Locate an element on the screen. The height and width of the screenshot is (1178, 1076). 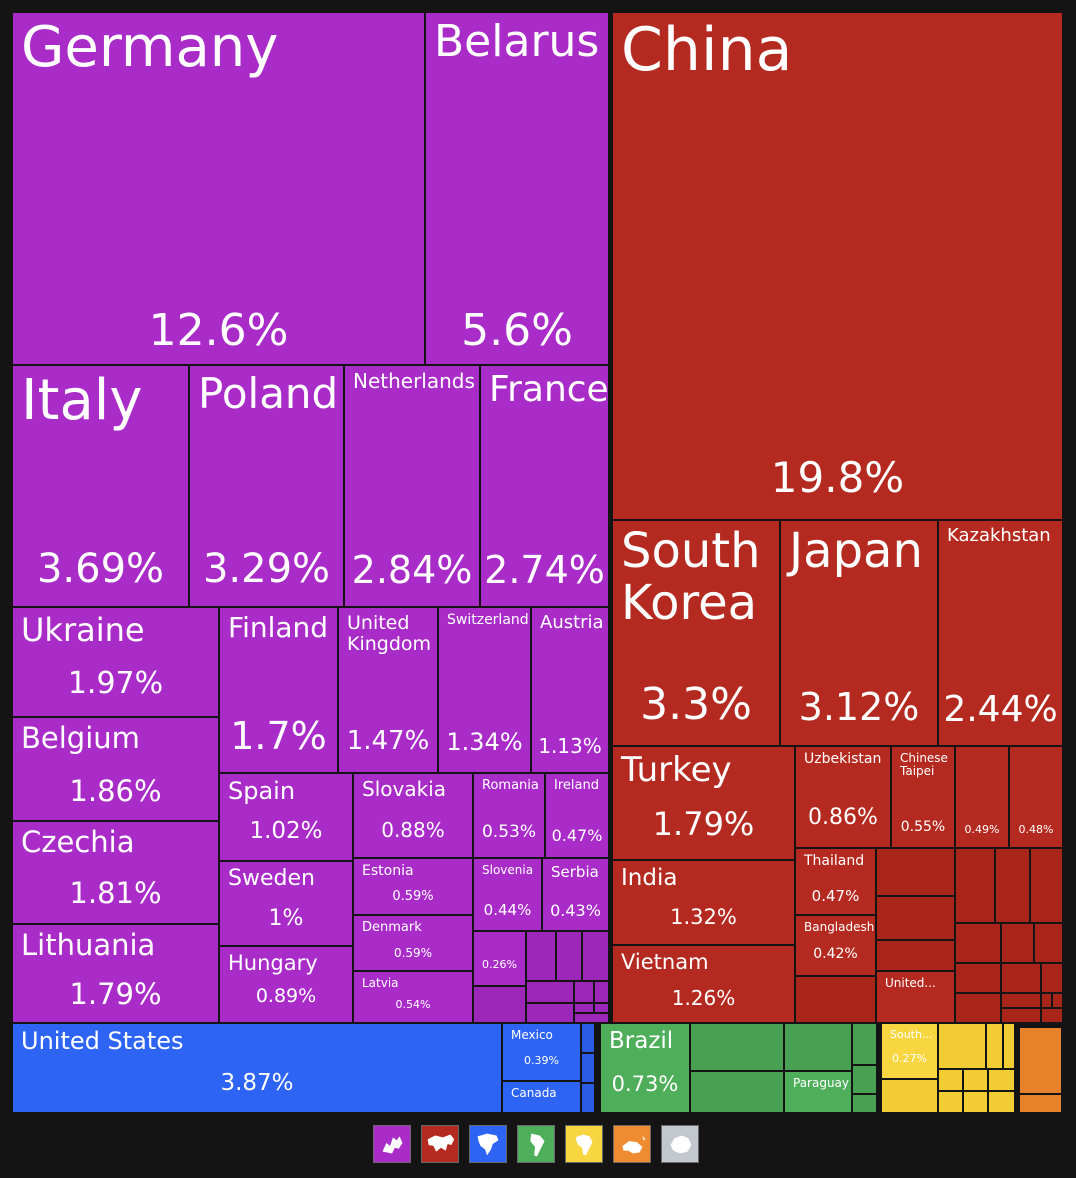
treemap-cell-belgium: Belgium 1.86% is located at coordinates (115, 769).